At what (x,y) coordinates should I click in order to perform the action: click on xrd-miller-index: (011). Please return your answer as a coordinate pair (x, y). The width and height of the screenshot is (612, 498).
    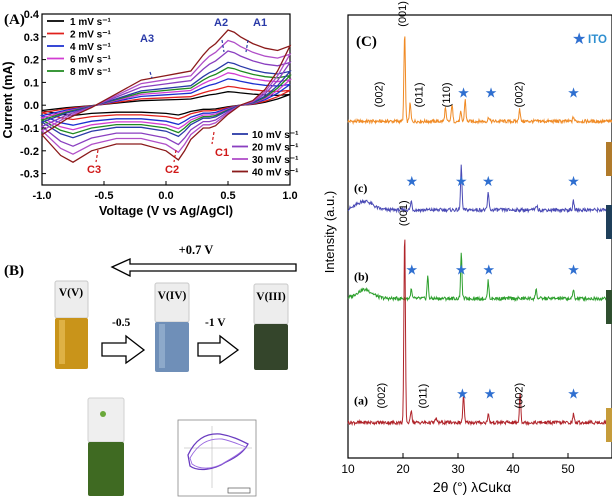
    Looking at the image, I should click on (419, 94).